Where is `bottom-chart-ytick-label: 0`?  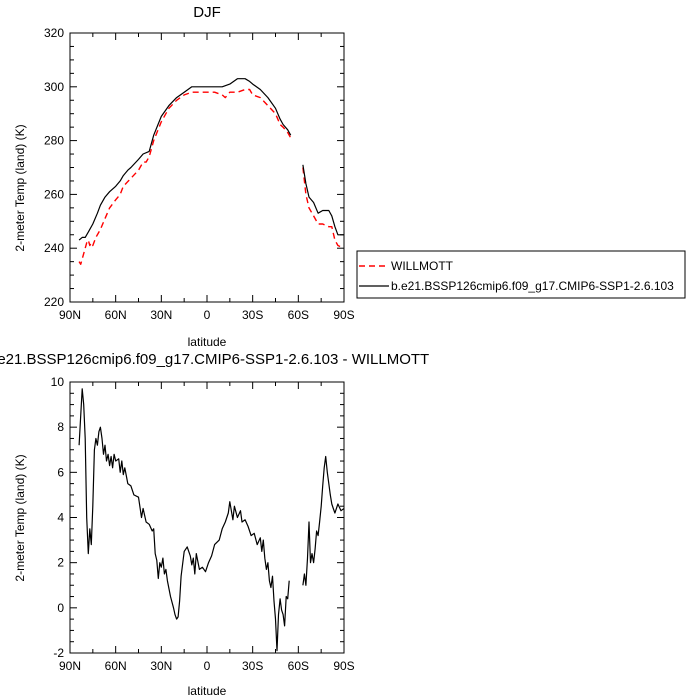 bottom-chart-ytick-label: 0 is located at coordinates (60, 608).